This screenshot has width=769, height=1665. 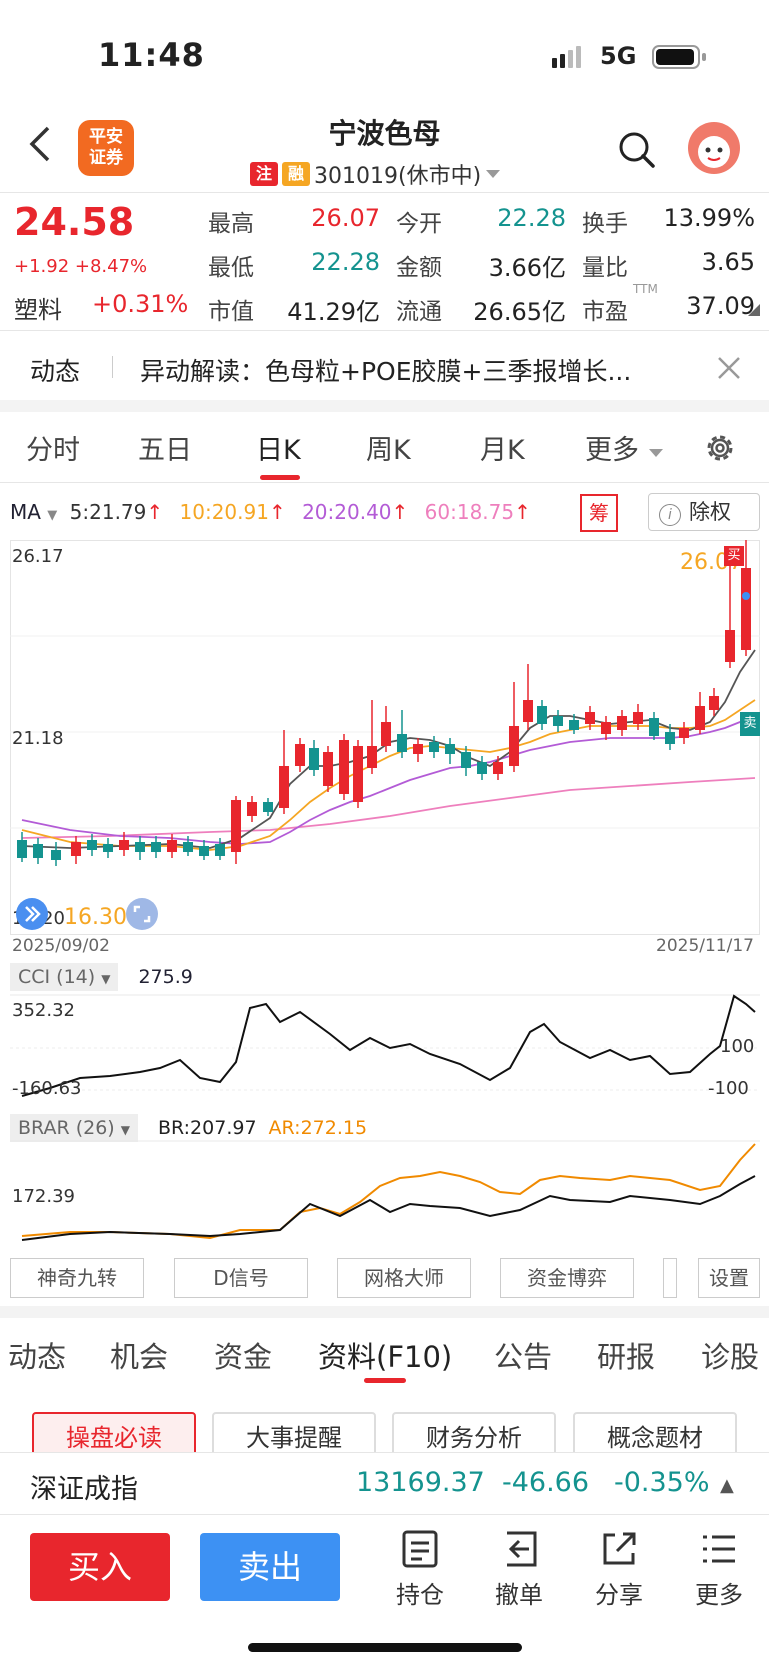 I want to click on cancel-order-button: 撤单, so click(x=519, y=1569).